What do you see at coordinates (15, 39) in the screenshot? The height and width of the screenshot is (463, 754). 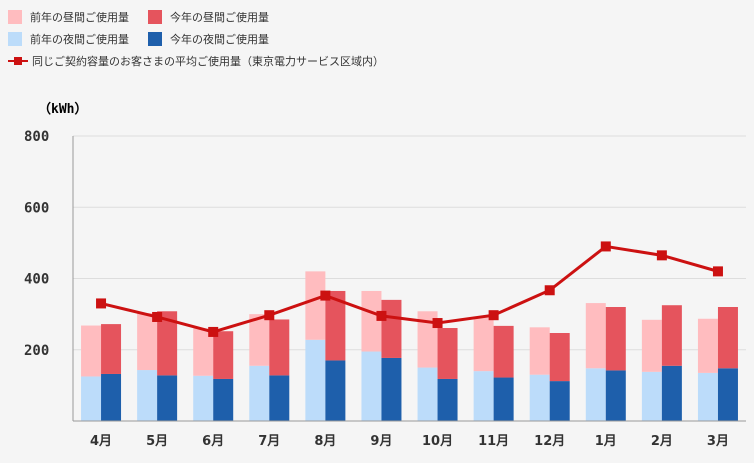 I see `legend-swatch-prev-night` at bounding box center [15, 39].